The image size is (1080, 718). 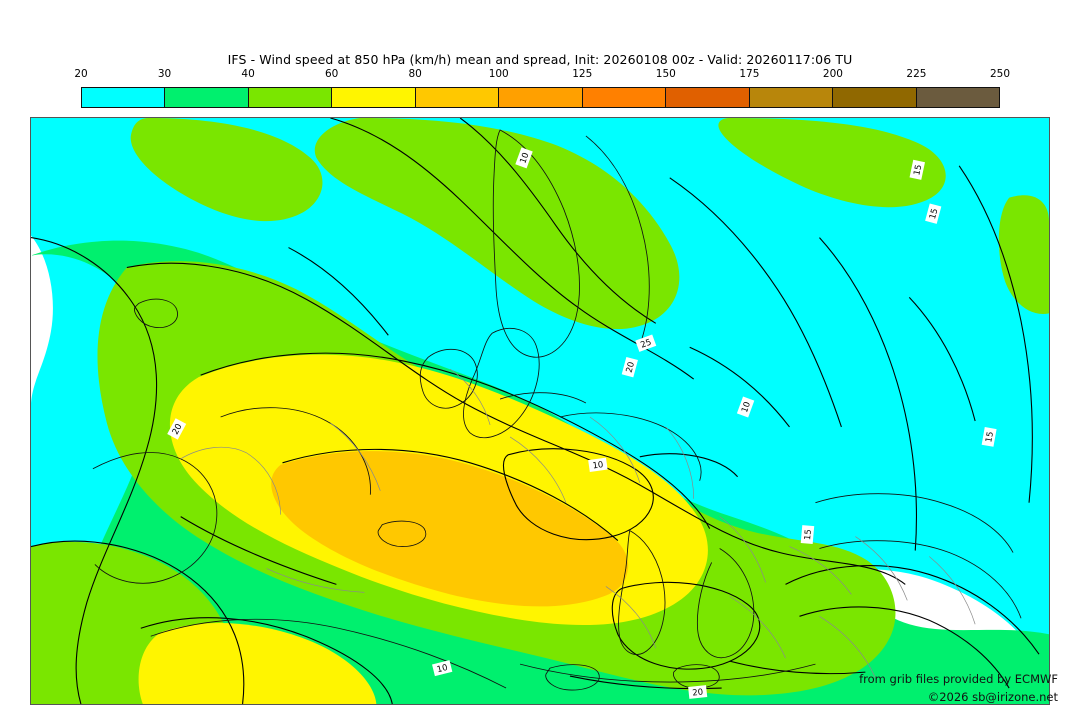 I want to click on contour-label-20b: 20, so click(x=630, y=367).